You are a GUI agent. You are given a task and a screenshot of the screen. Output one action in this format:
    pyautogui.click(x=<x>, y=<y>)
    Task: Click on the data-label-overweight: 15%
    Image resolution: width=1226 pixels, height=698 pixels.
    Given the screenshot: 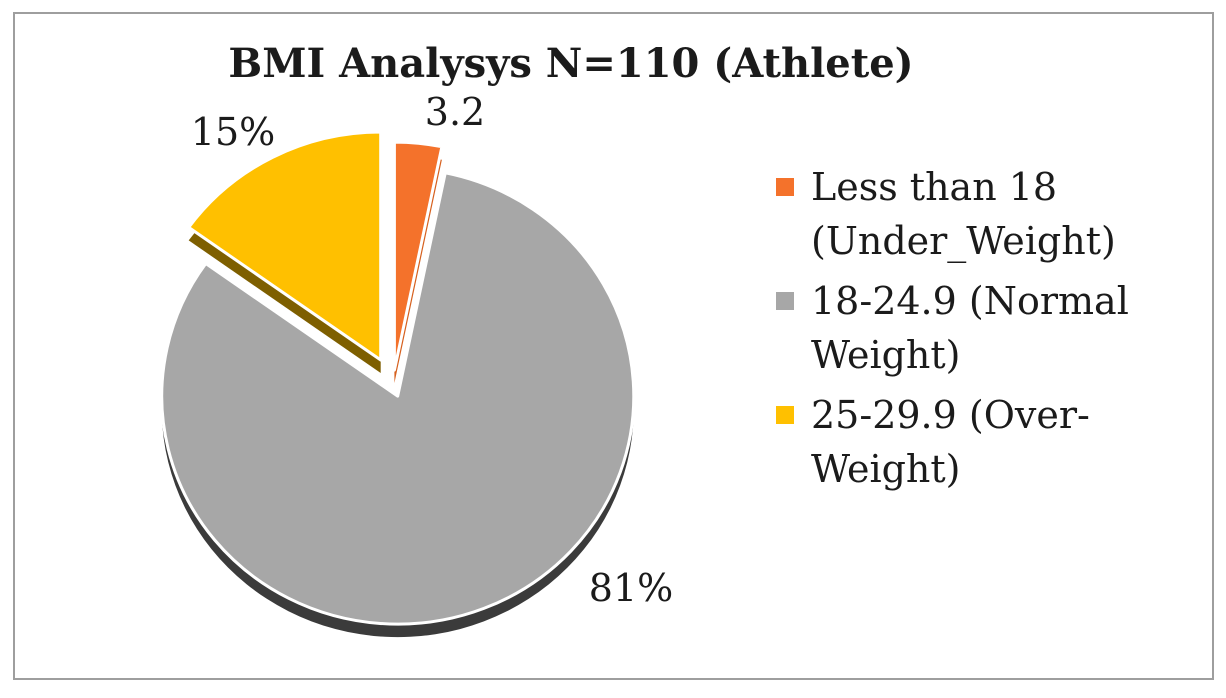 What is the action you would take?
    pyautogui.click(x=233, y=132)
    